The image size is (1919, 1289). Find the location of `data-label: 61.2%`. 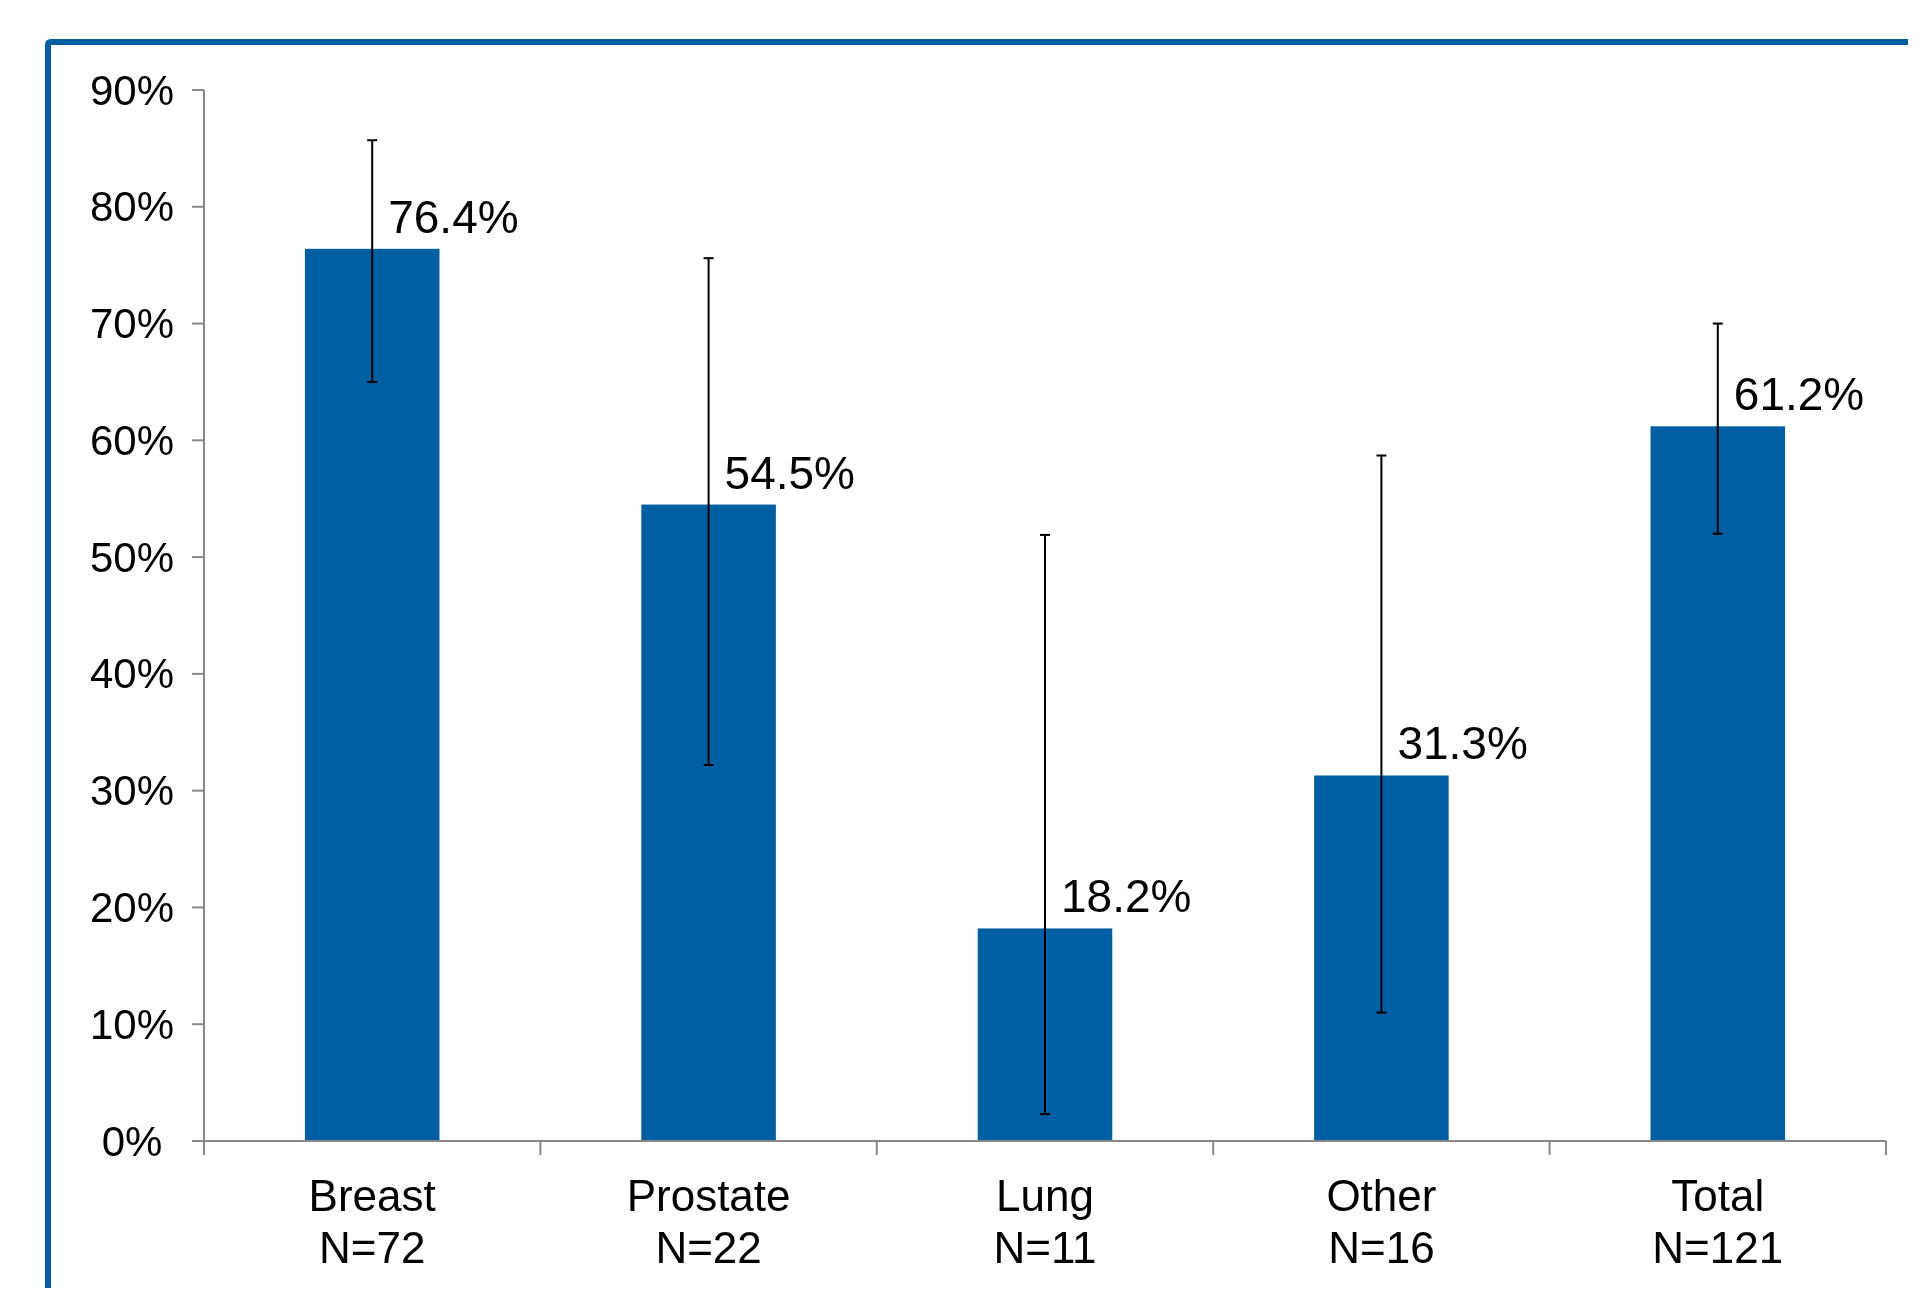

data-label: 61.2% is located at coordinates (1799, 394).